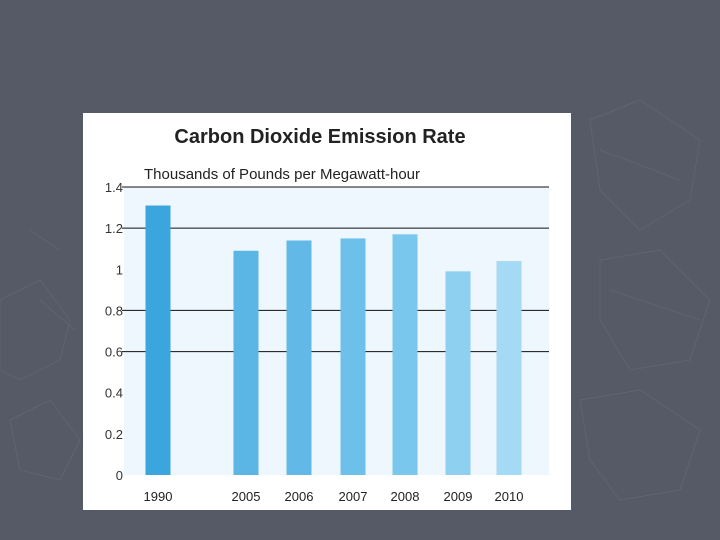 The width and height of the screenshot is (720, 540). What do you see at coordinates (458, 496) in the screenshot?
I see `x-tick-label: 2009` at bounding box center [458, 496].